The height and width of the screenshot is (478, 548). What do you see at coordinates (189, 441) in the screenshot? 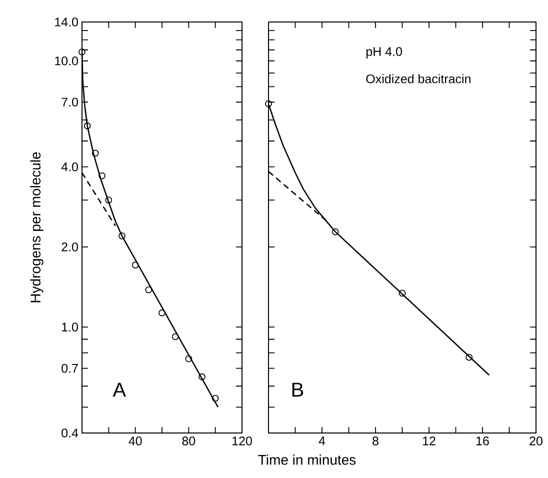
I see `x-tick-label: 80` at bounding box center [189, 441].